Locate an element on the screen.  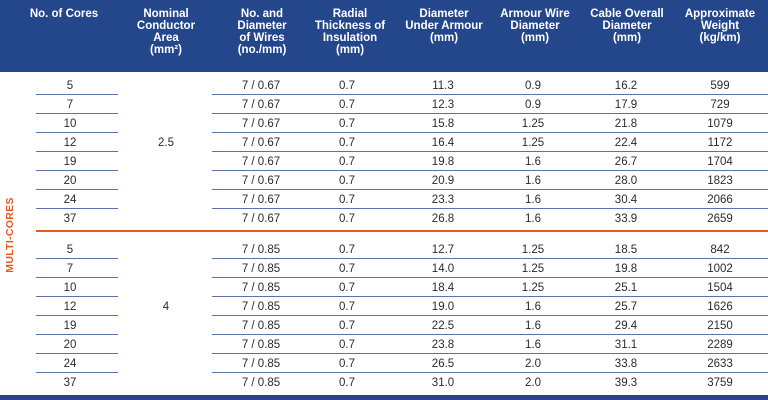
overall-diameter-cell: 22.4 is located at coordinates (626, 143).